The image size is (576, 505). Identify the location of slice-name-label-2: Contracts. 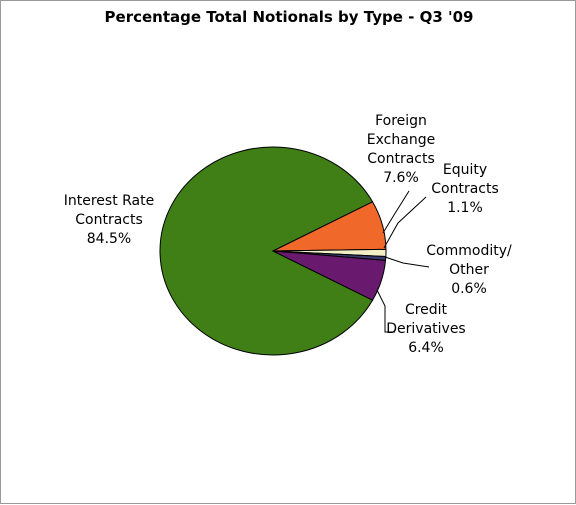
(401, 159).